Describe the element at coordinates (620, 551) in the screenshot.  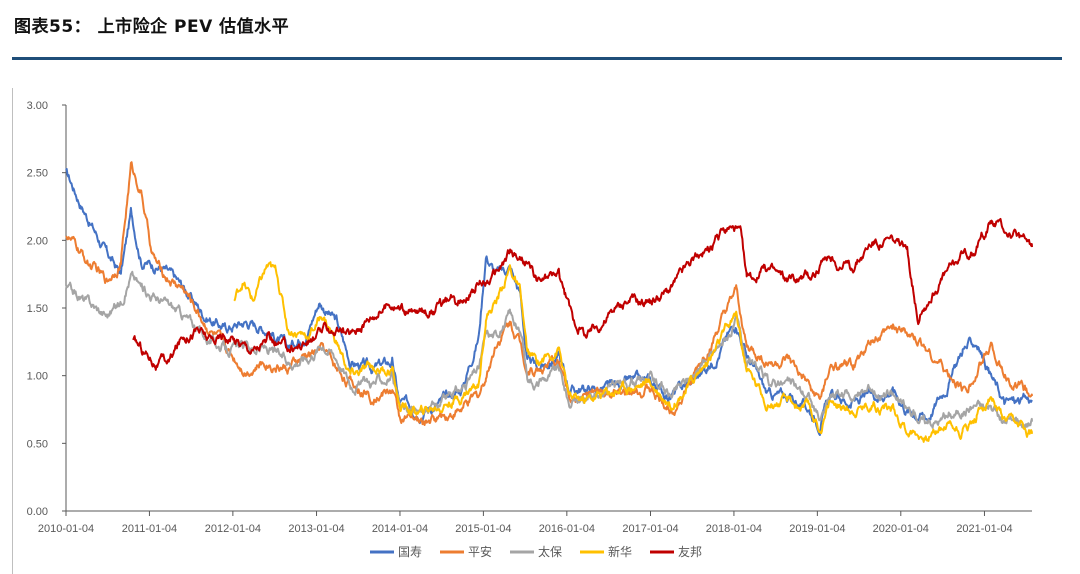
I see `legend-label: 新华` at that location.